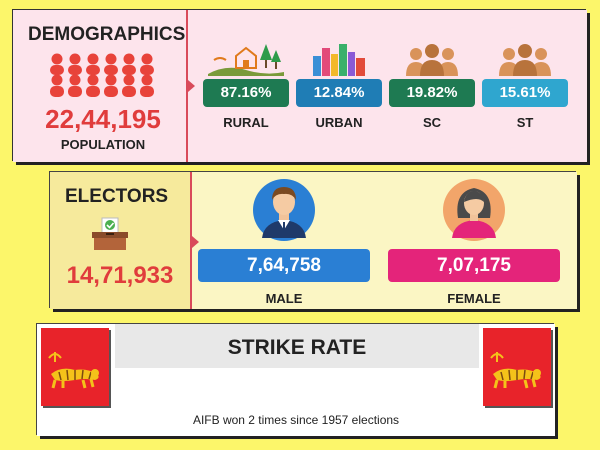 The image size is (600, 450). I want to click on rural-value: 87.16%, so click(246, 93).